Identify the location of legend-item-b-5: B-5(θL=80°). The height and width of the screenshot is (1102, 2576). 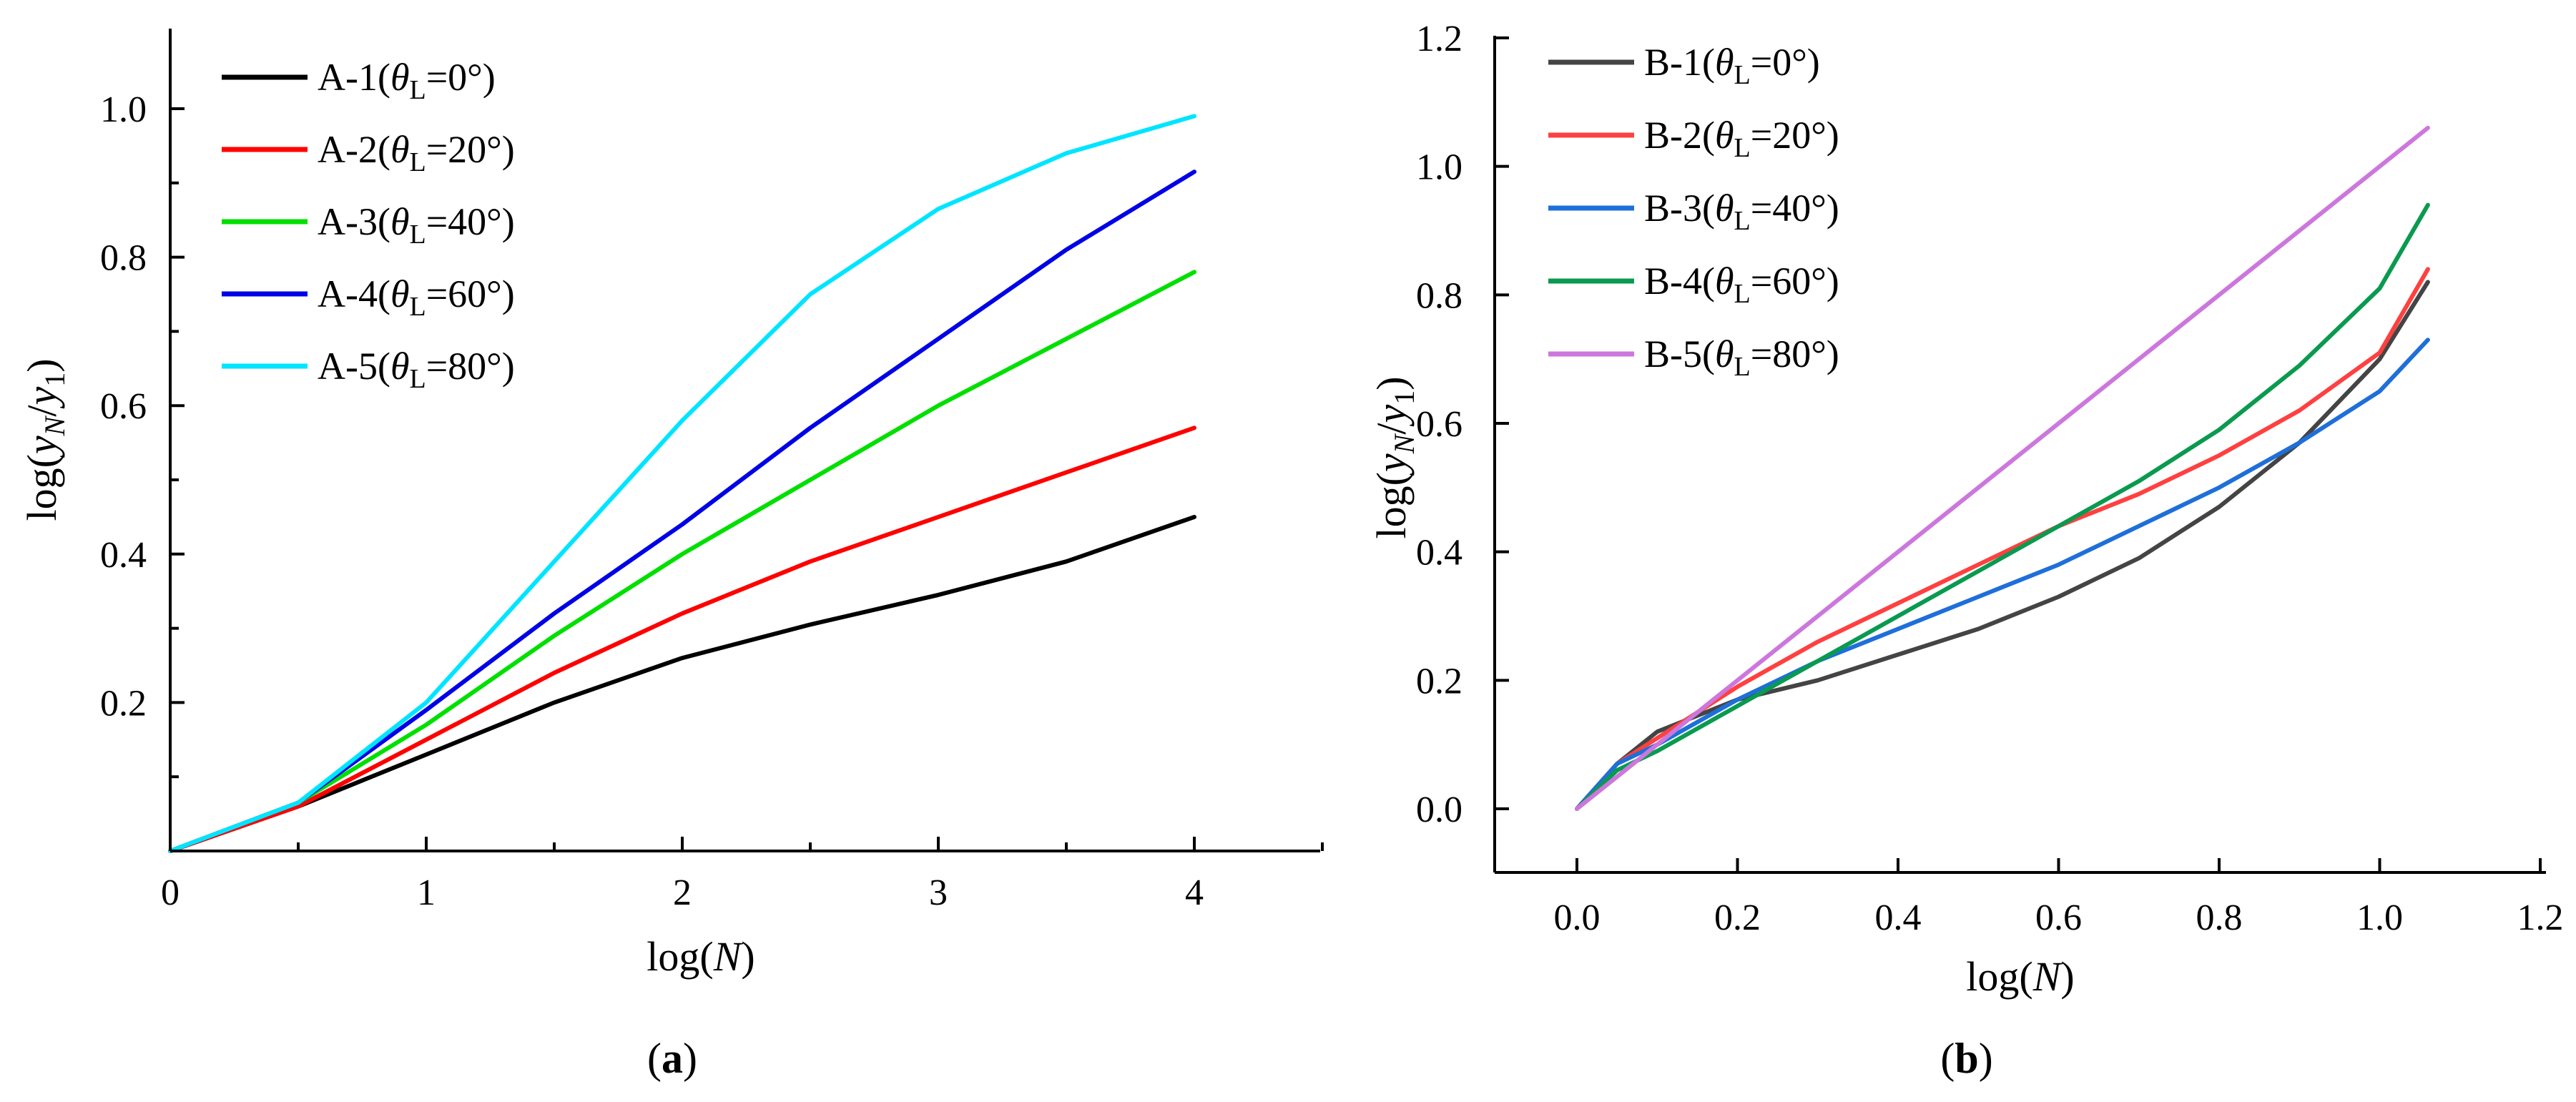
(1693, 357).